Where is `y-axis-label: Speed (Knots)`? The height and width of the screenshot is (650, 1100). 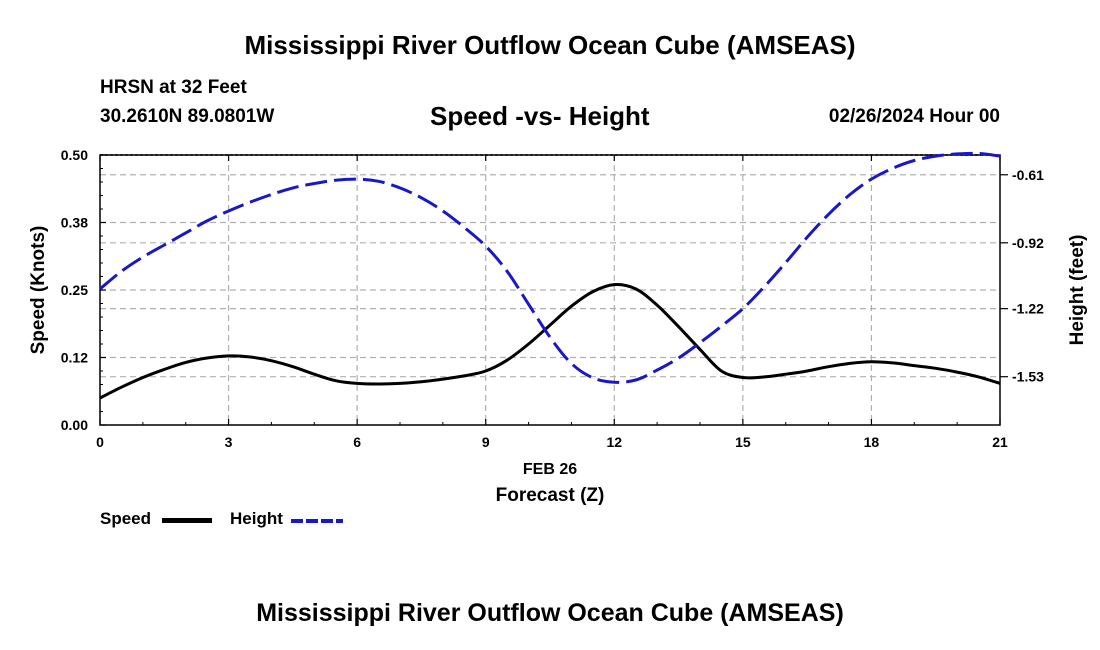
y-axis-label: Speed (Knots) is located at coordinates (38, 290).